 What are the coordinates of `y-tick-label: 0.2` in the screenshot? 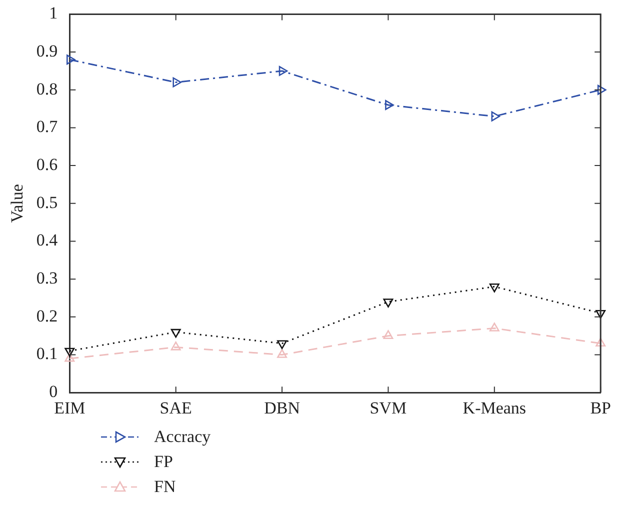 It's located at (47, 316).